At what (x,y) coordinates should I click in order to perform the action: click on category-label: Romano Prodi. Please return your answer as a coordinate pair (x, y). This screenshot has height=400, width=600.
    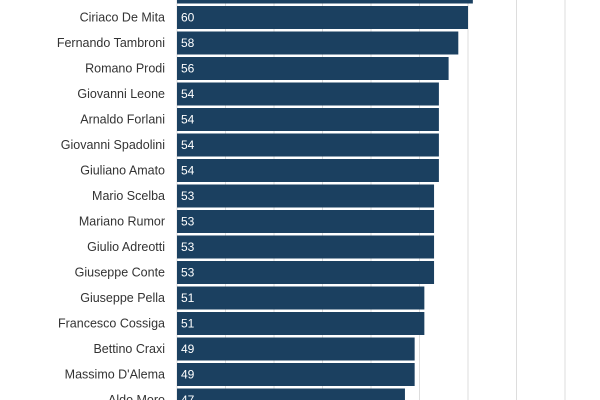
    Looking at the image, I should click on (125, 69).